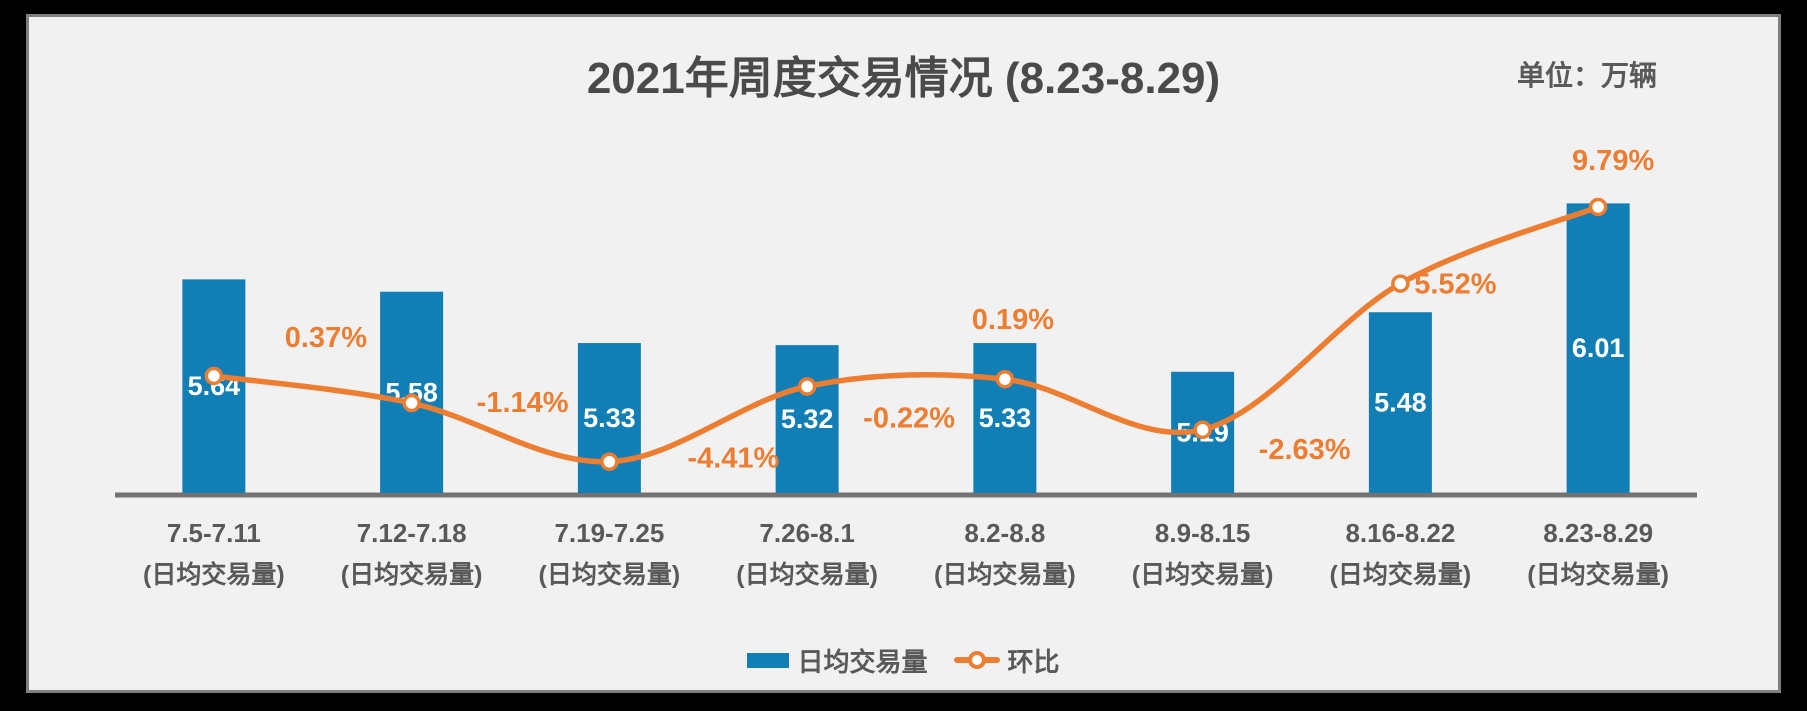  Describe the element at coordinates (1455, 285) in the screenshot. I see `pct-label: 5.52%` at that location.